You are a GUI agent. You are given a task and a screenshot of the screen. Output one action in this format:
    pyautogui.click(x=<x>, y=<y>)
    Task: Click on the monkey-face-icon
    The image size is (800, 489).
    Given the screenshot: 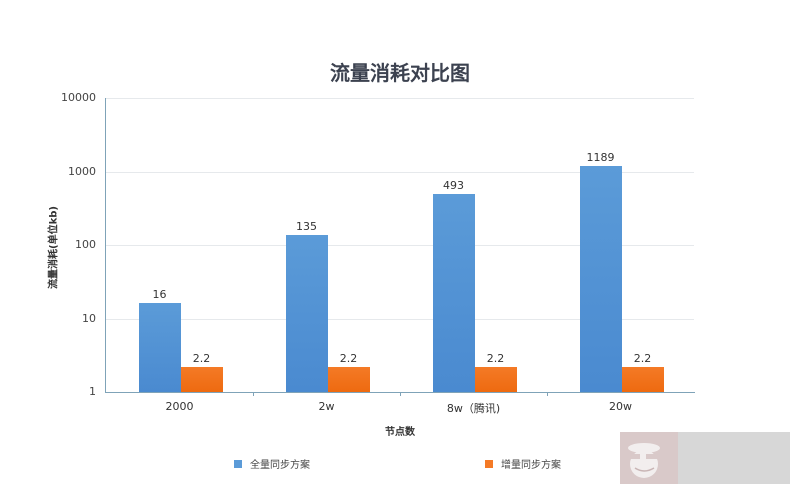 What is the action you would take?
    pyautogui.click(x=649, y=458)
    